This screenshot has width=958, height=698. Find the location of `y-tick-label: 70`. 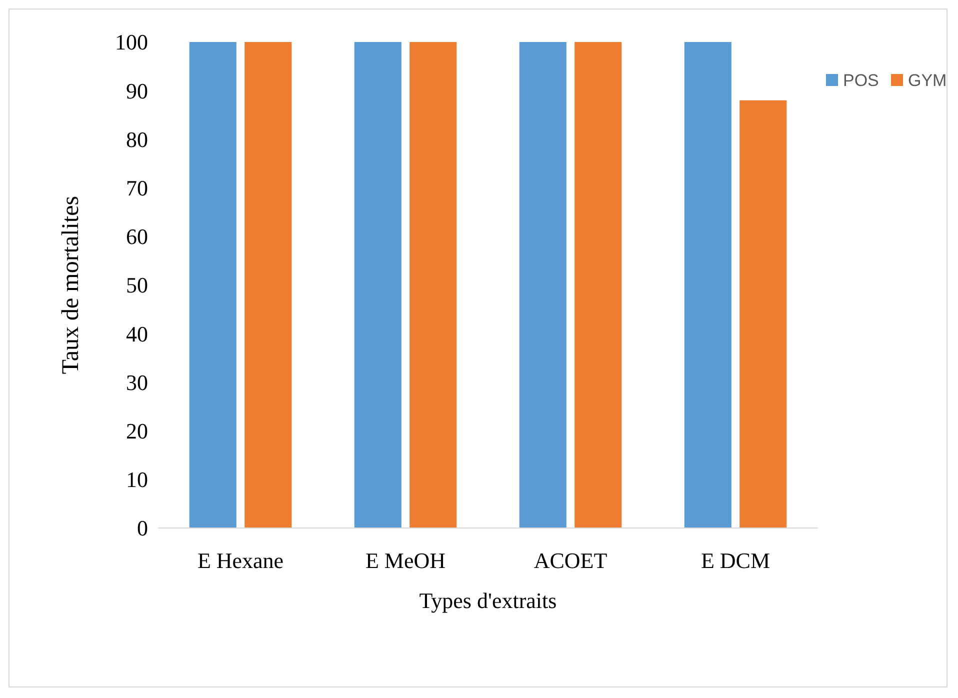

y-tick-label: 70 is located at coordinates (137, 188).